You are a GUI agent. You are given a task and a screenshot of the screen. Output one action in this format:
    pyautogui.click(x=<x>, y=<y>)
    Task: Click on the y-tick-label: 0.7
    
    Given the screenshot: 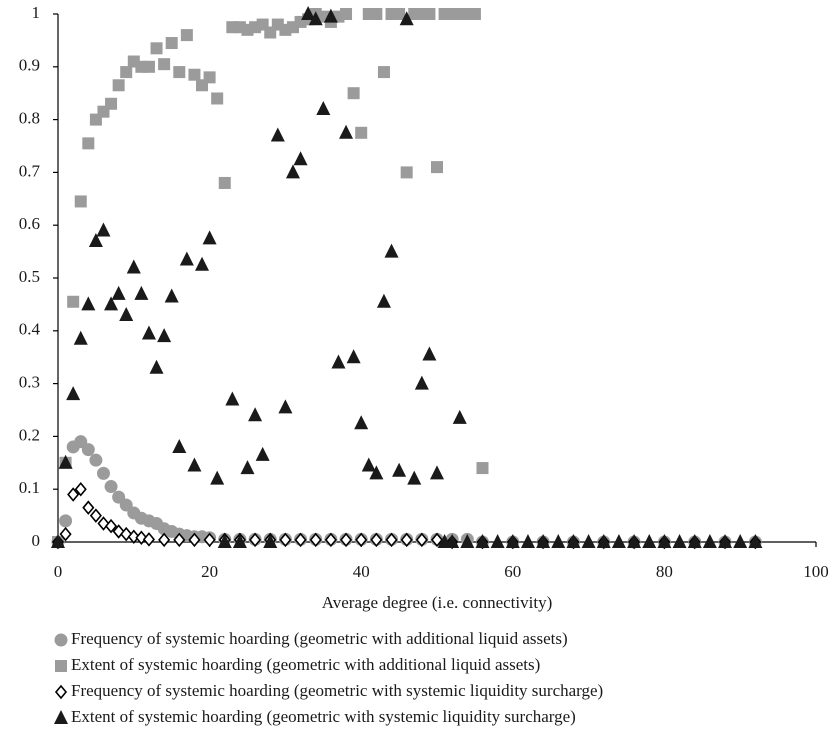 What is the action you would take?
    pyautogui.click(x=30, y=170)
    